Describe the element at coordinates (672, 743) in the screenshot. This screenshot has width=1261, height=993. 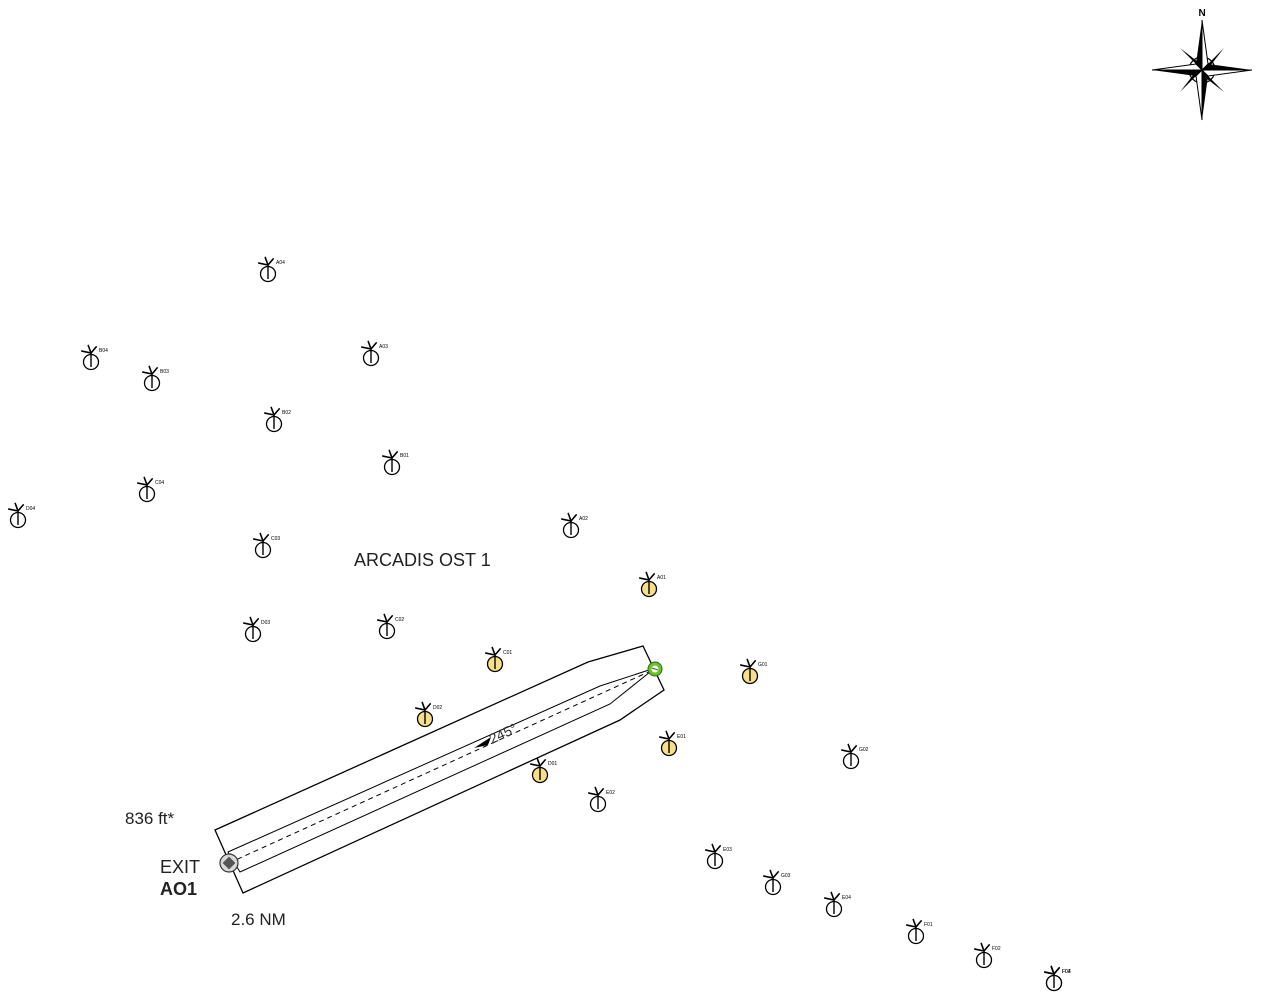
I see `wind-turbine-e01: E01` at that location.